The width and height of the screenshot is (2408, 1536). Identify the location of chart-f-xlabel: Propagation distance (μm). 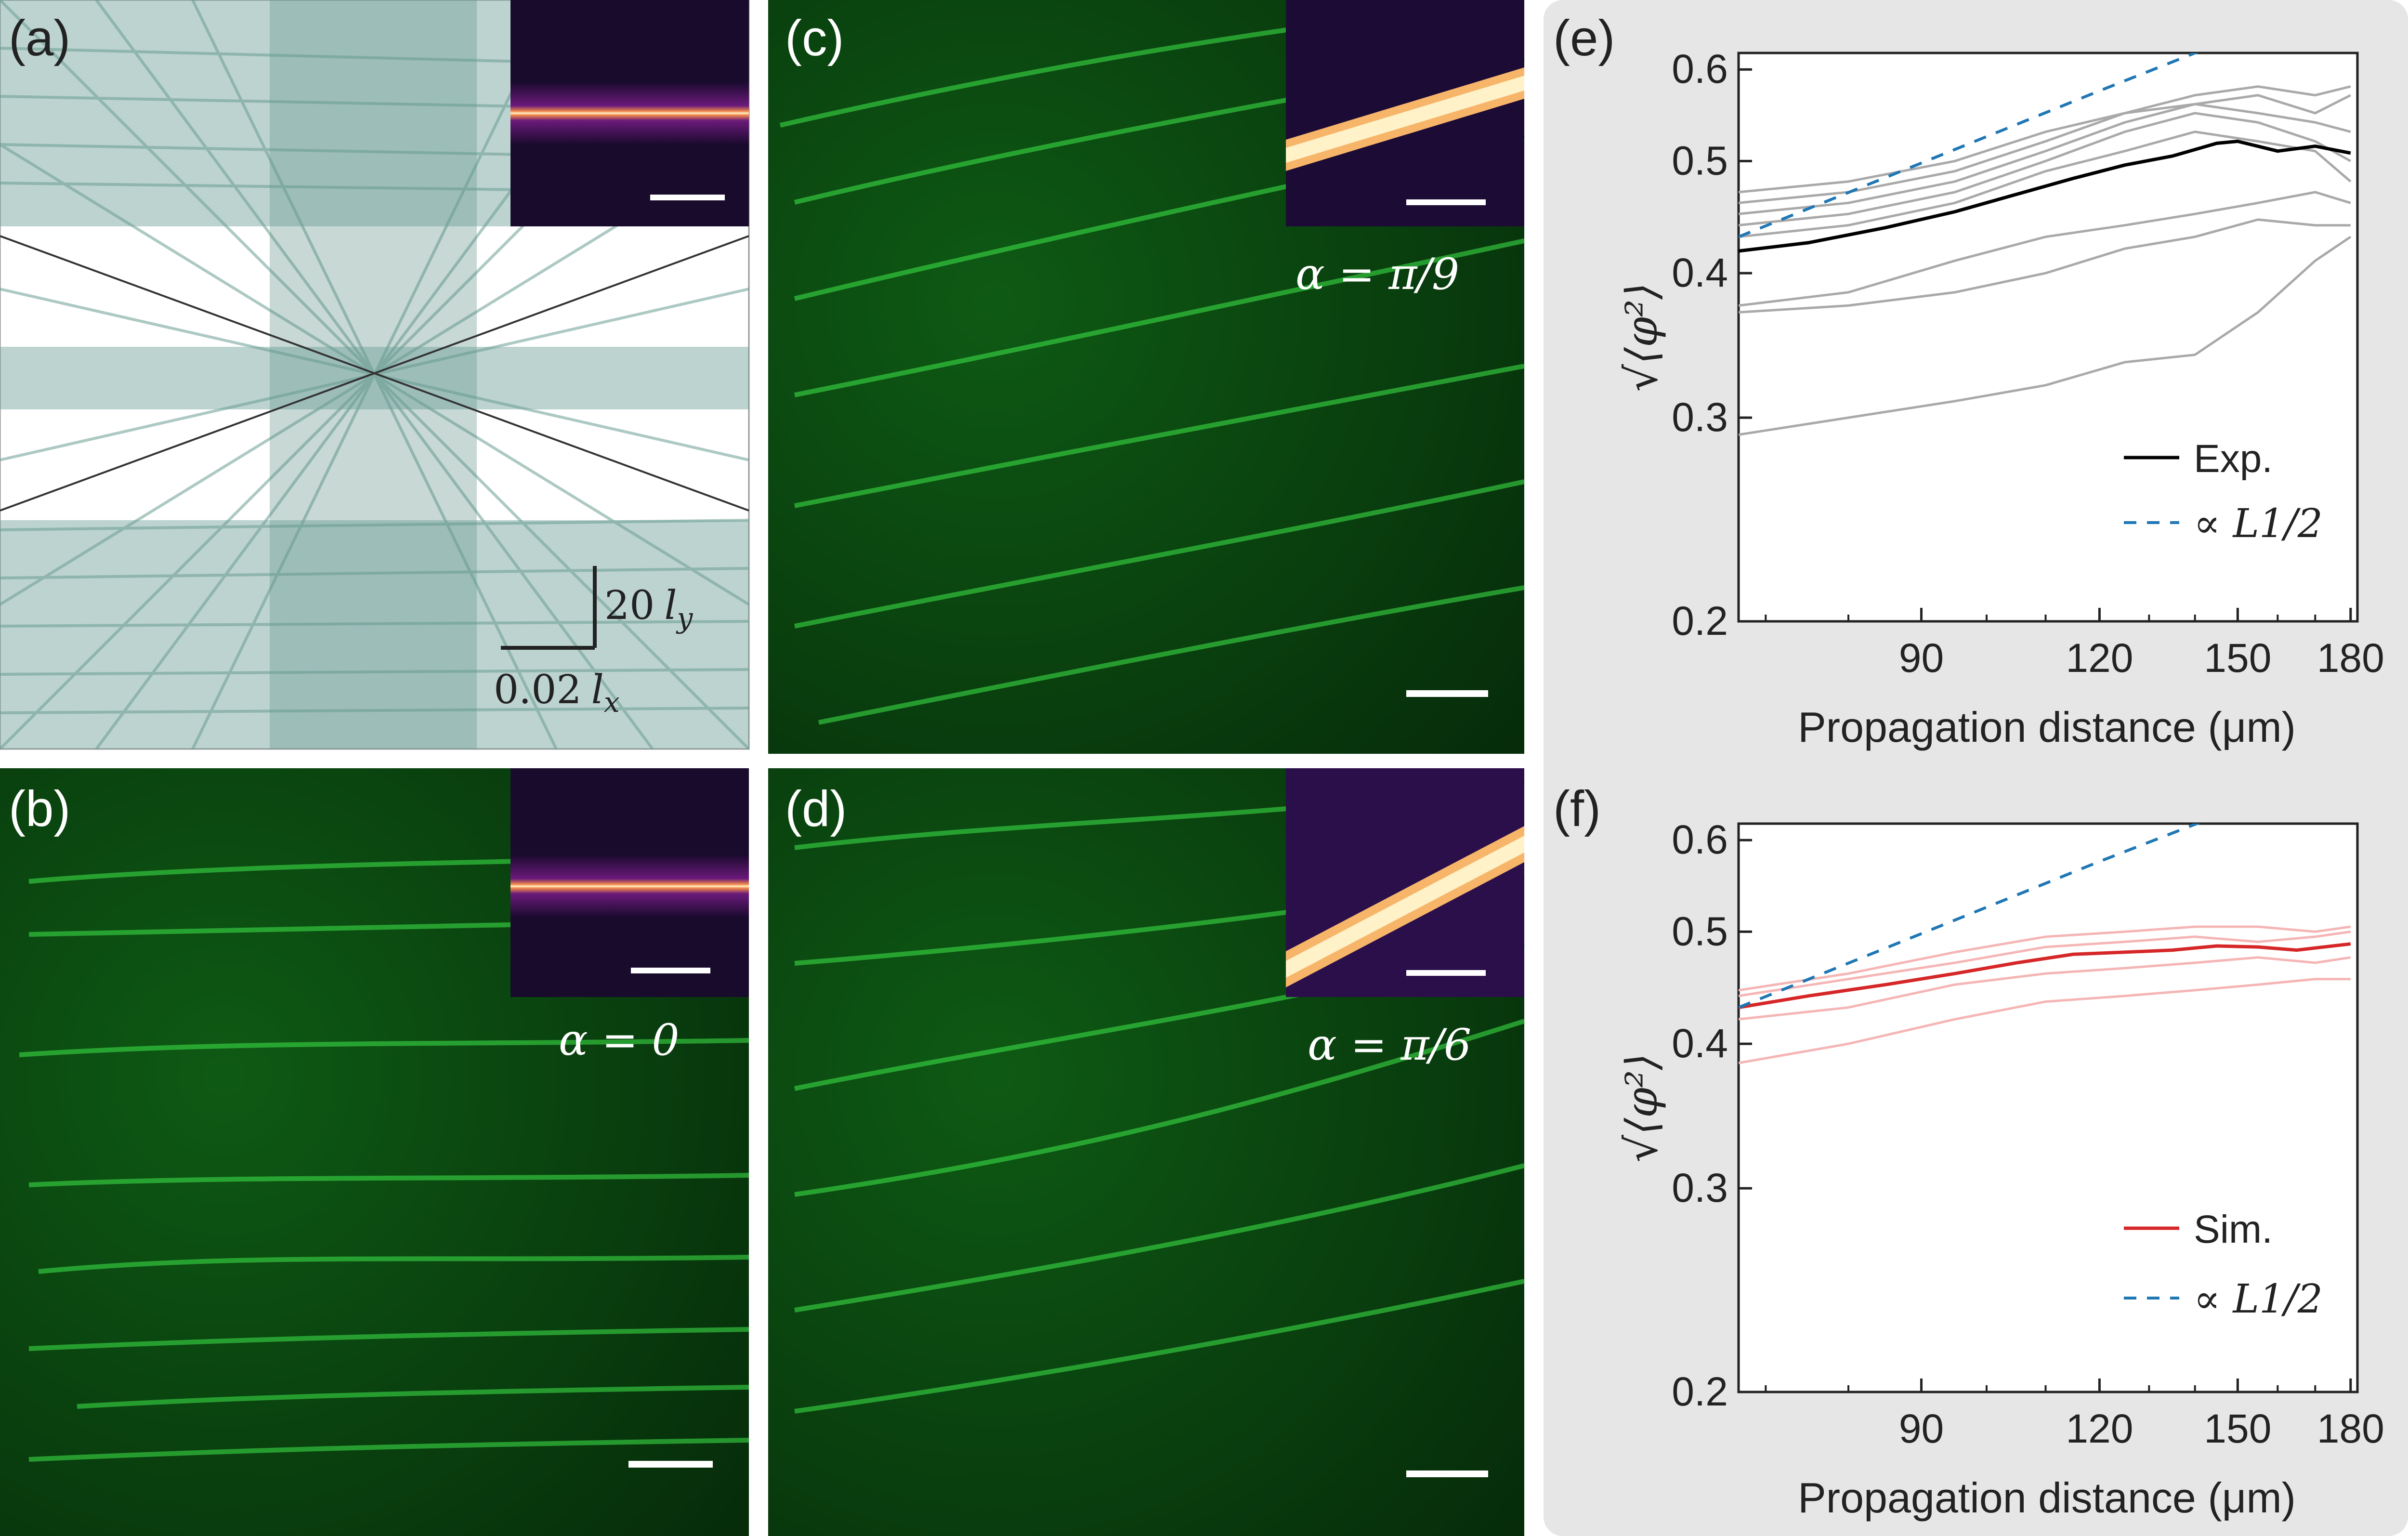
(2047, 1498).